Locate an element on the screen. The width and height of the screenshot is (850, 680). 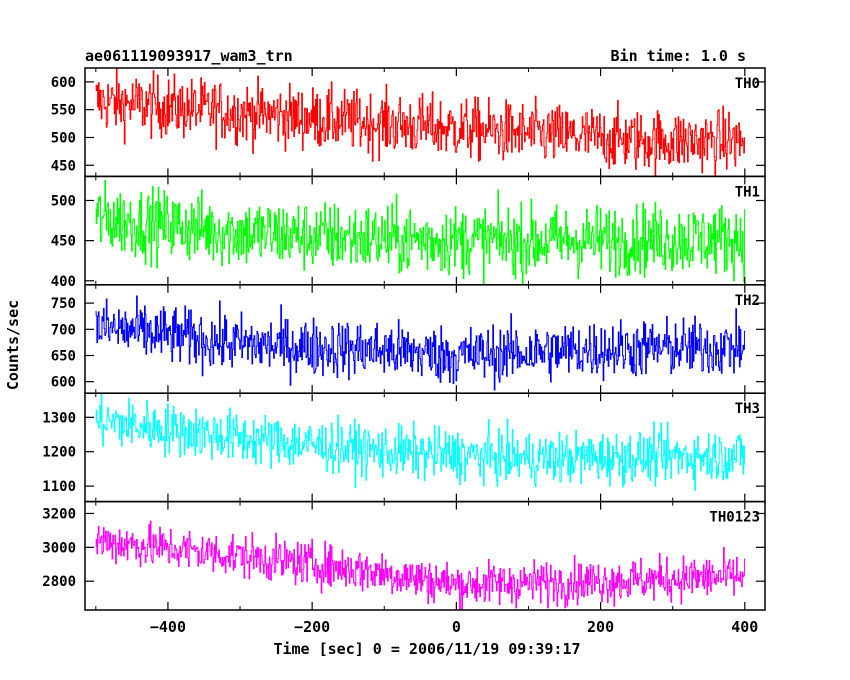
panel-label: TH2 is located at coordinates (747, 301).